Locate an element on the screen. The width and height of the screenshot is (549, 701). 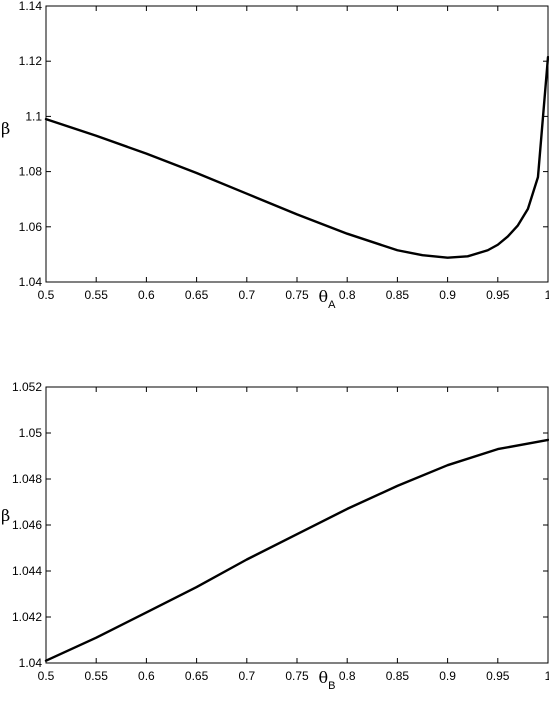
panel-2-y-tick-label: 1.044 is located at coordinates (27, 571).